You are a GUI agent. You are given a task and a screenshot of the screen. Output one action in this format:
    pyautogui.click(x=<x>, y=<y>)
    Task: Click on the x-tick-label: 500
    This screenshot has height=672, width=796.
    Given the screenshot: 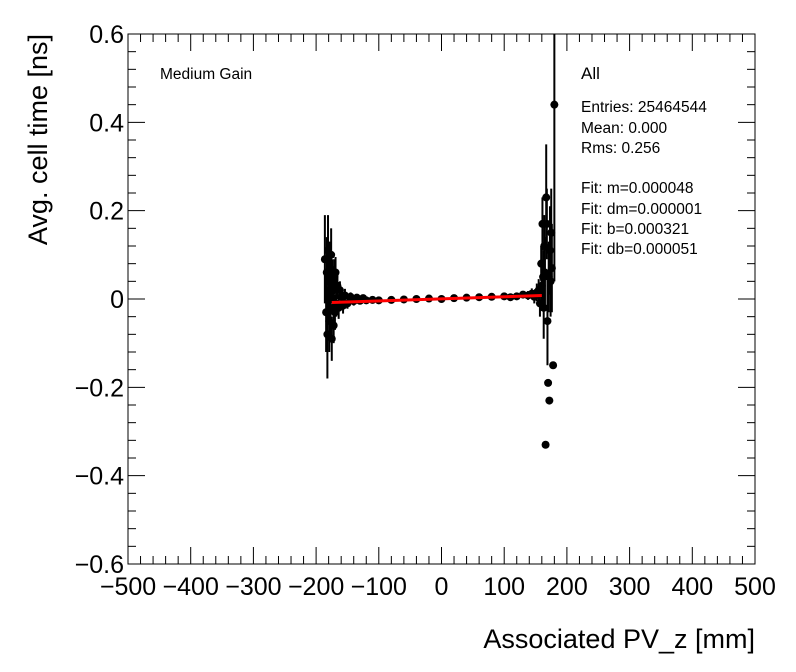 What is the action you would take?
    pyautogui.click(x=755, y=587)
    